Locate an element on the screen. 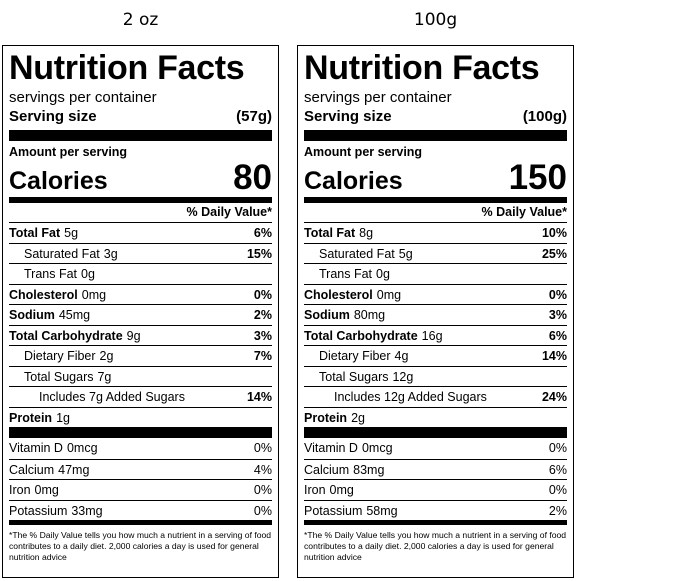 The height and width of the screenshot is (581, 691). nutrient-name: Saturated Fat is located at coordinates (62, 253).